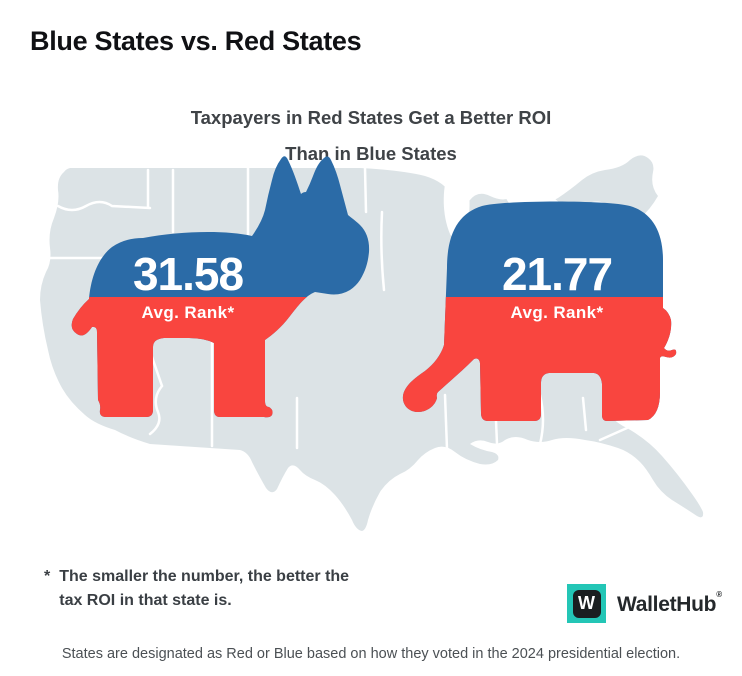  Describe the element at coordinates (371, 117) in the screenshot. I see `chart-subtitle-line1: Taxpayers in Red States Get a Better ROI` at that location.